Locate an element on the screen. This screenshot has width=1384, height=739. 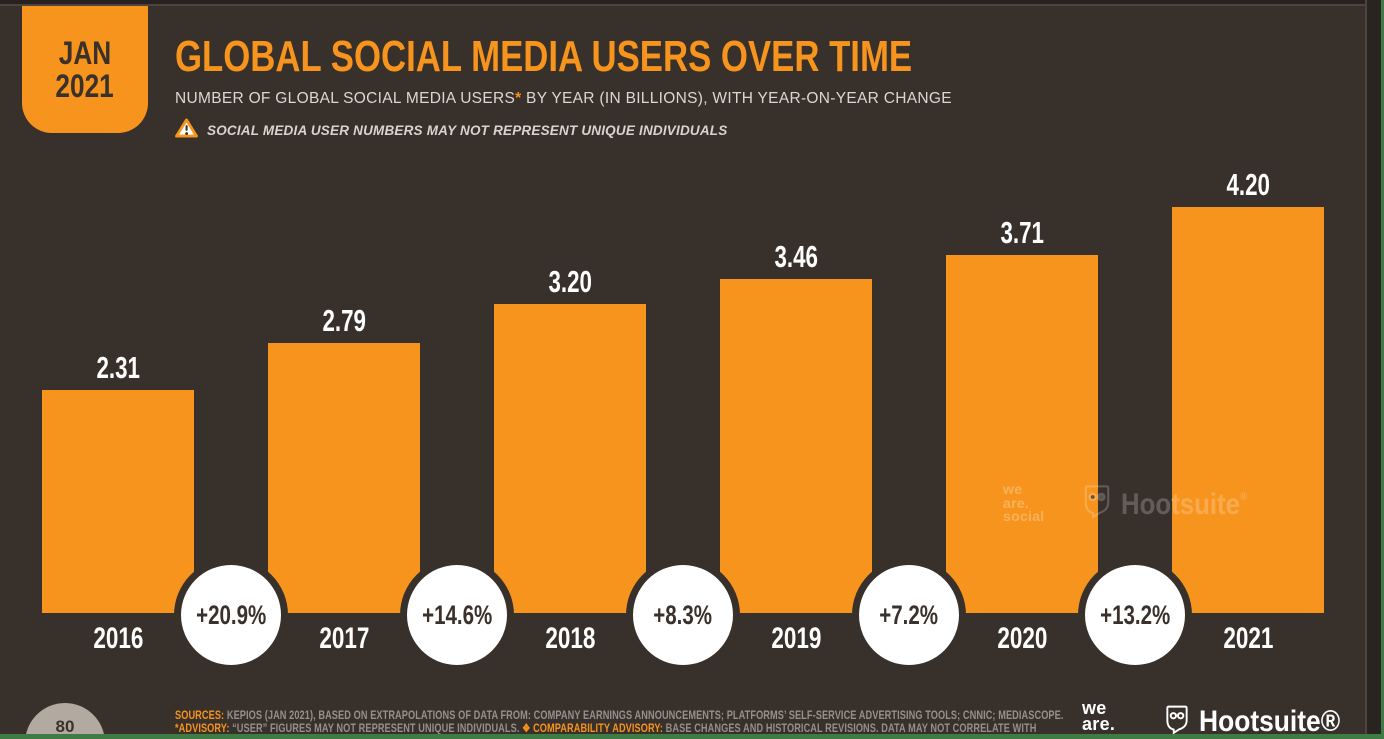
hootsuite-logo-text: Hootsuite® is located at coordinates (1270, 721).